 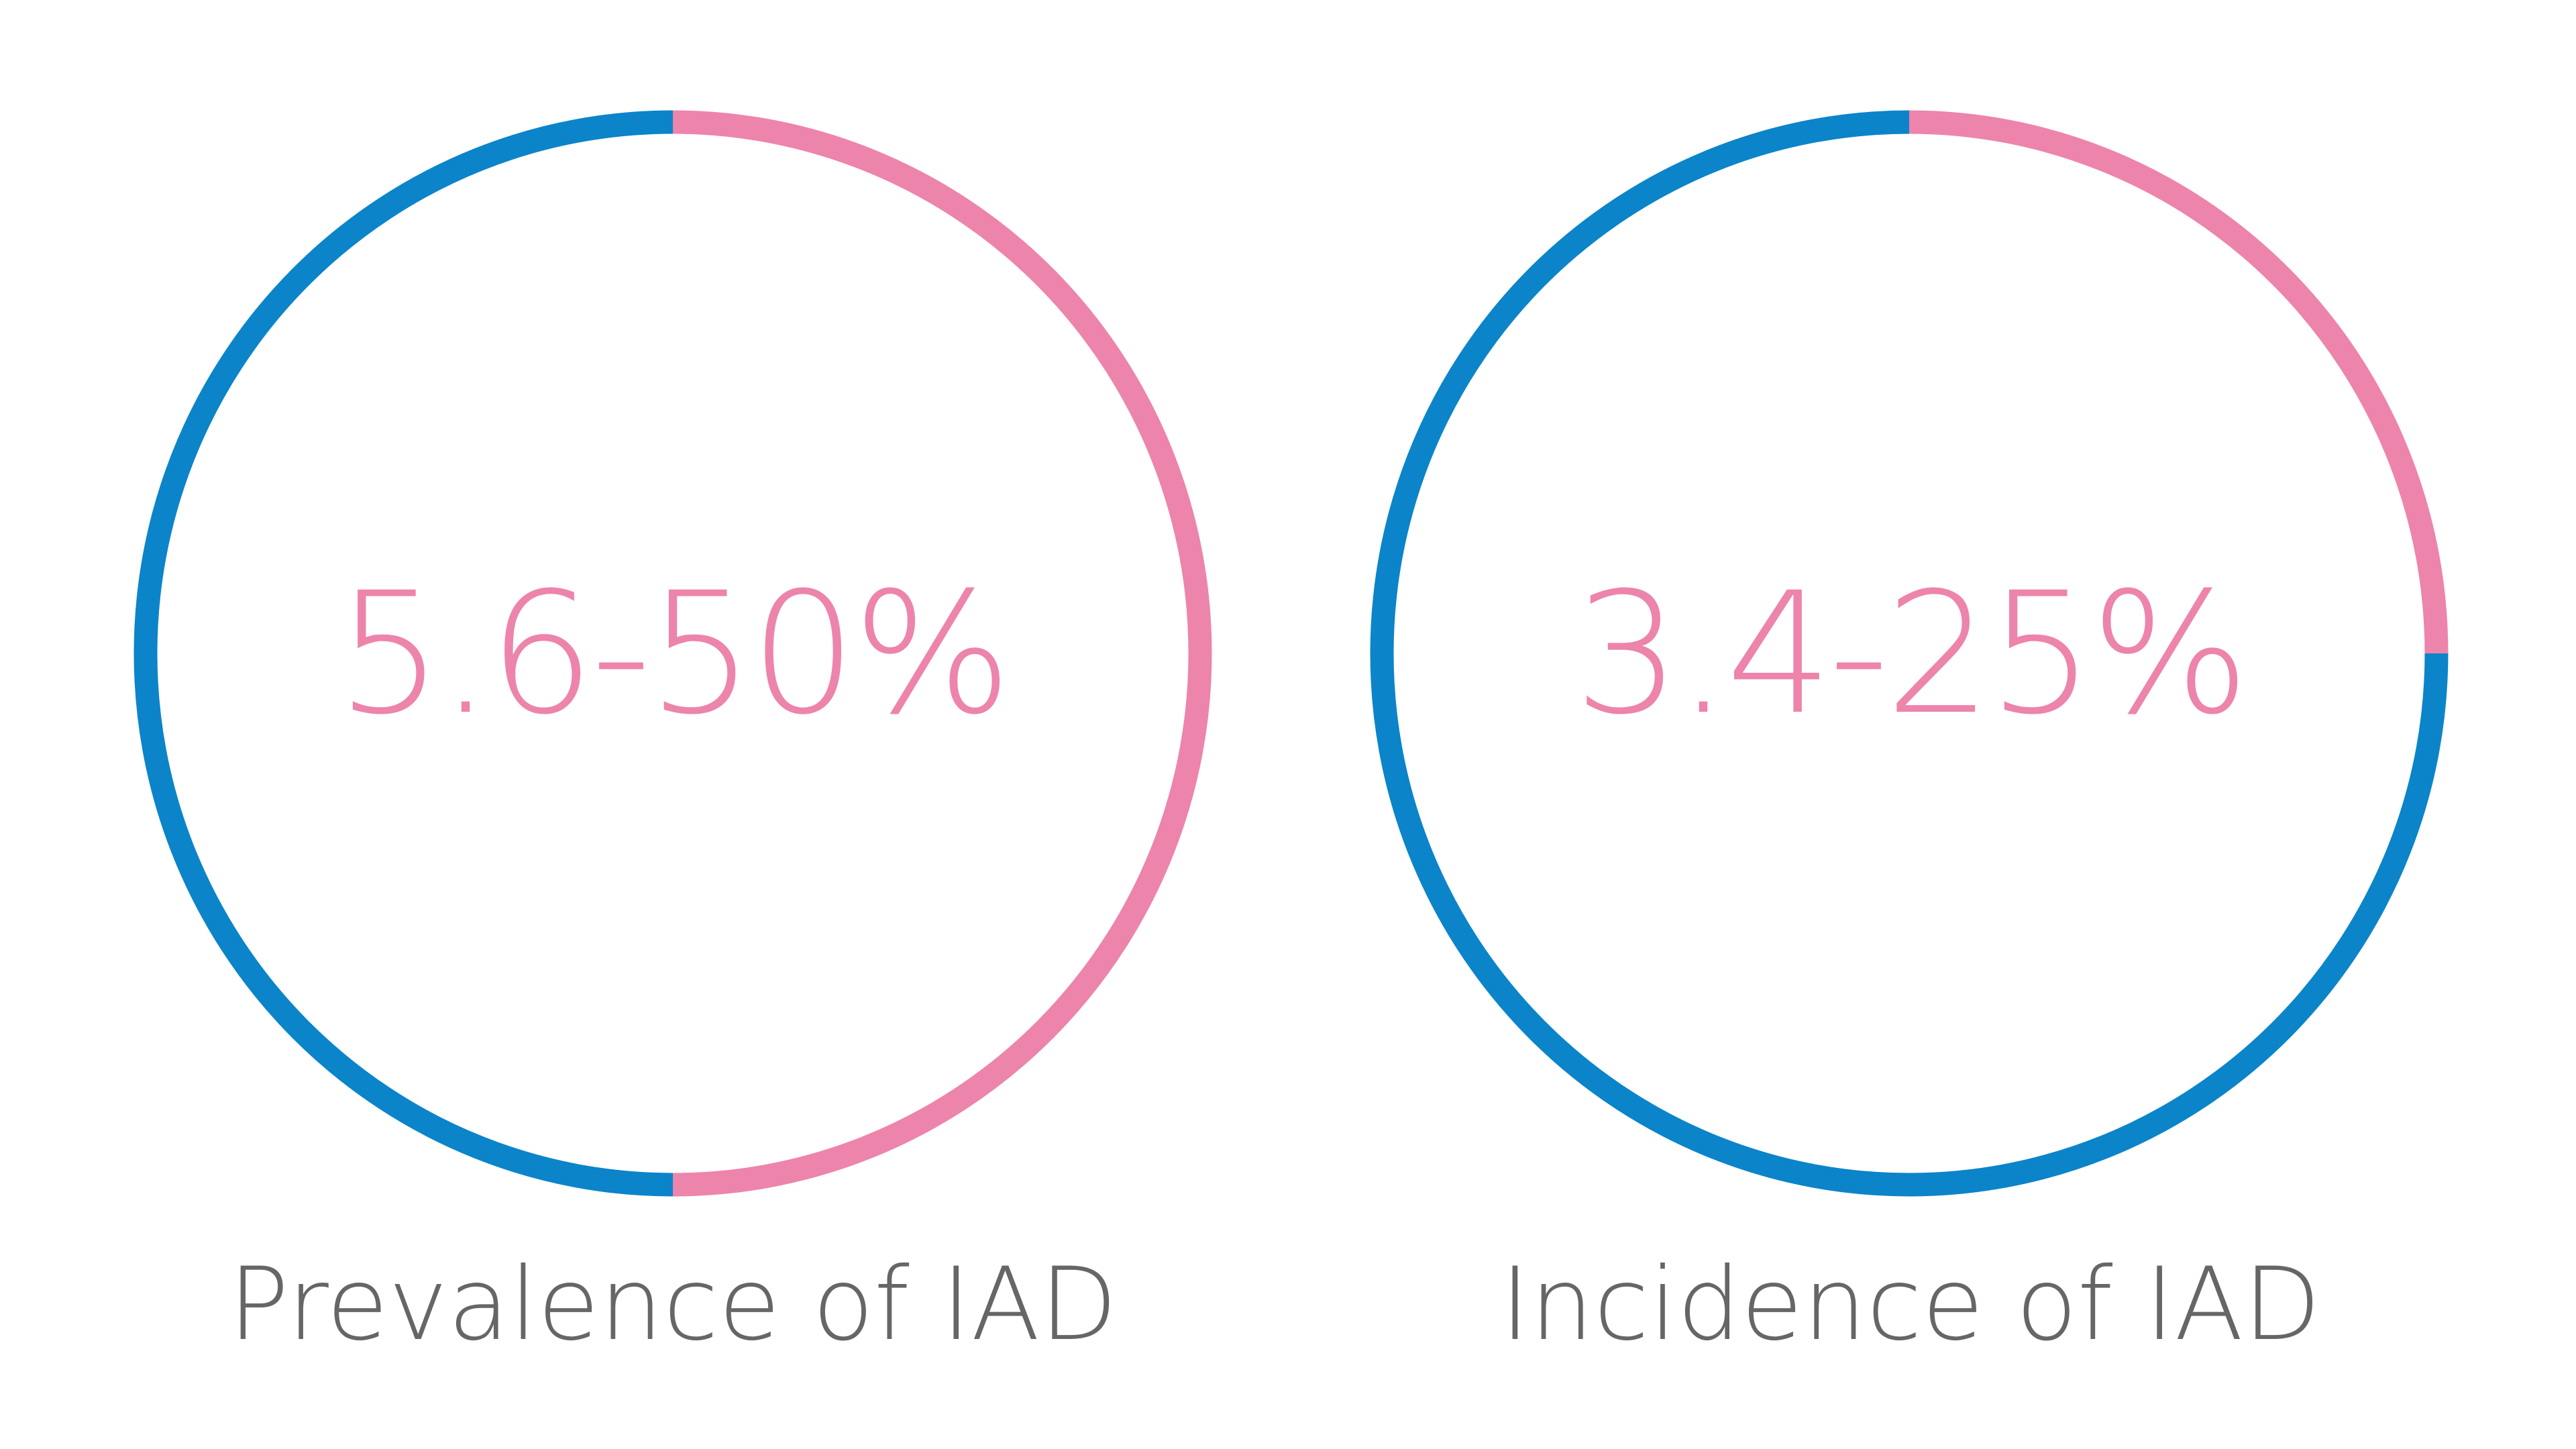 What do you see at coordinates (1910, 1304) in the screenshot?
I see `incidence-caption: Incidence of IAD` at bounding box center [1910, 1304].